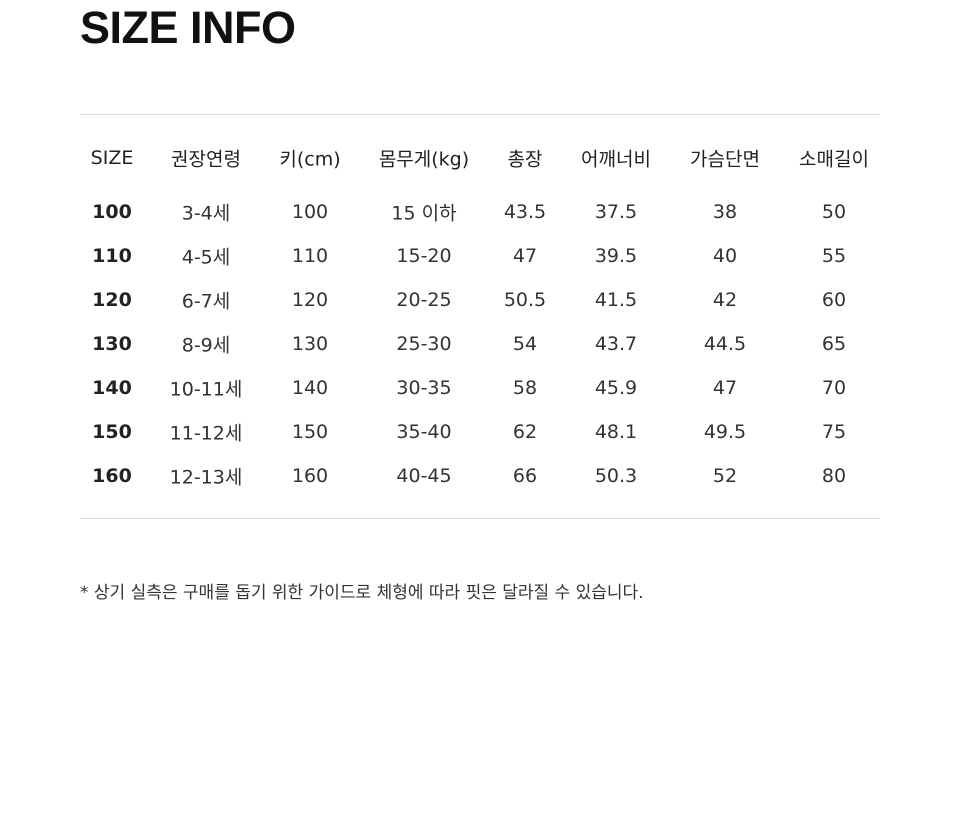 This screenshot has height=821, width=960. I want to click on table-cell: 41.5, so click(616, 300).